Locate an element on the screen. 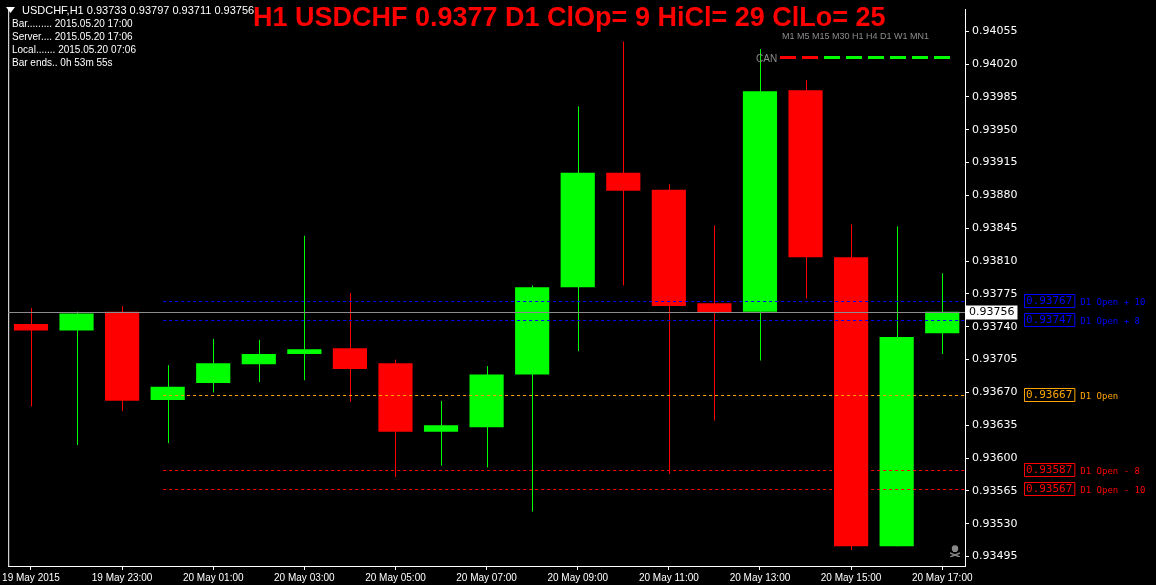 This screenshot has height=585, width=1156. ref-line-label: 0.93667 is located at coordinates (1049, 395).